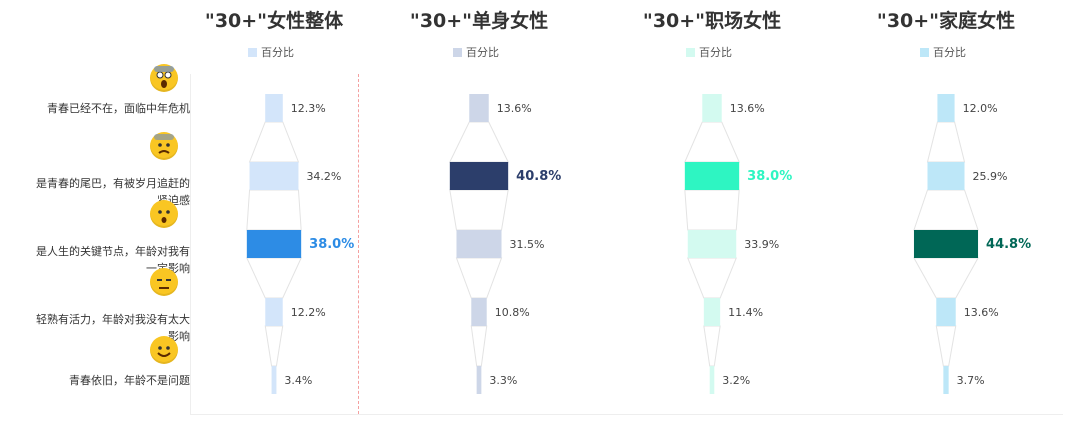  What do you see at coordinates (538, 176) in the screenshot?
I see `data-label: 40.8%` at bounding box center [538, 176].